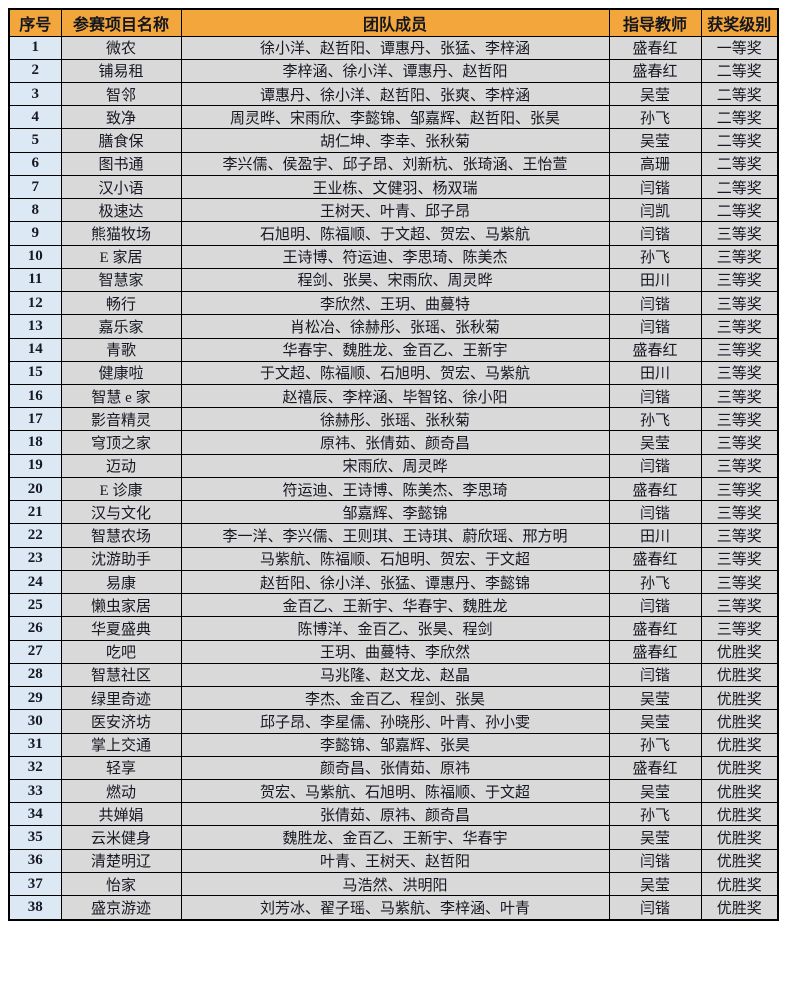 The height and width of the screenshot is (999, 785). What do you see at coordinates (35, 535) in the screenshot?
I see `cell-no: 22` at bounding box center [35, 535].